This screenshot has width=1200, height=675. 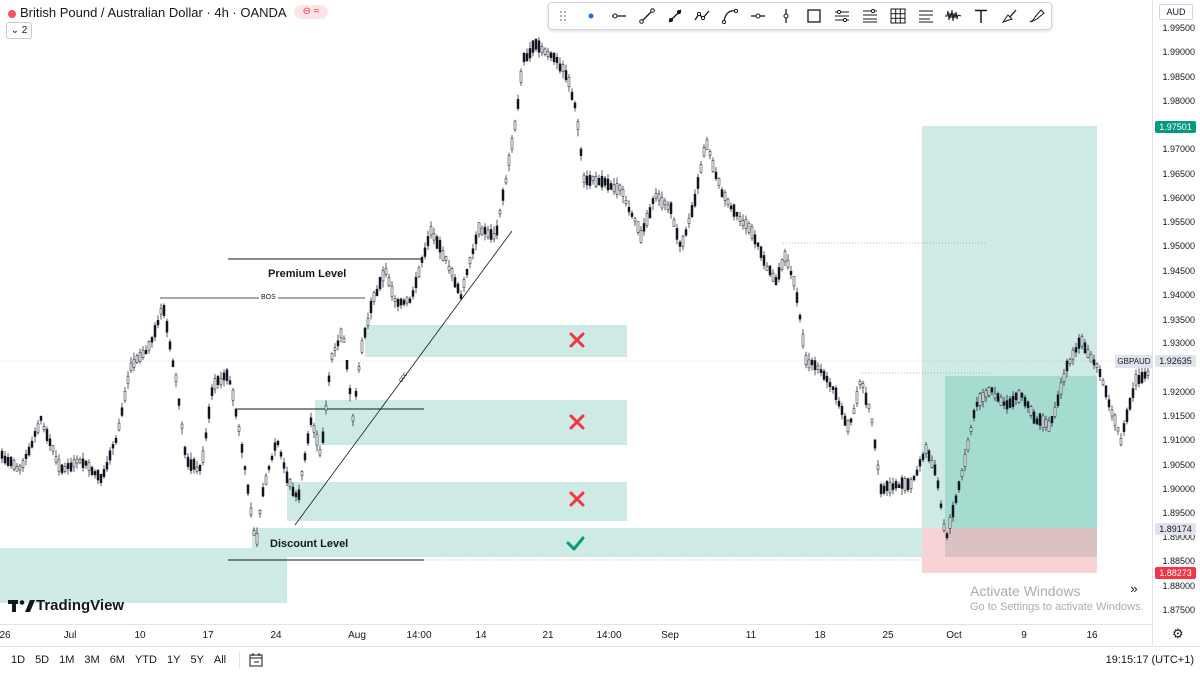 What do you see at coordinates (42, 660) in the screenshot?
I see `range-button-5d: 5D` at bounding box center [42, 660].